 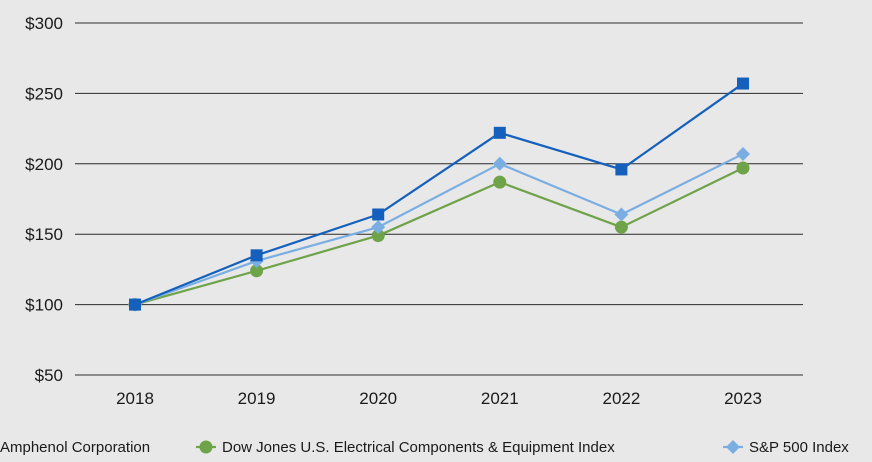 I want to click on x-tick-label: 2020, so click(x=378, y=398).